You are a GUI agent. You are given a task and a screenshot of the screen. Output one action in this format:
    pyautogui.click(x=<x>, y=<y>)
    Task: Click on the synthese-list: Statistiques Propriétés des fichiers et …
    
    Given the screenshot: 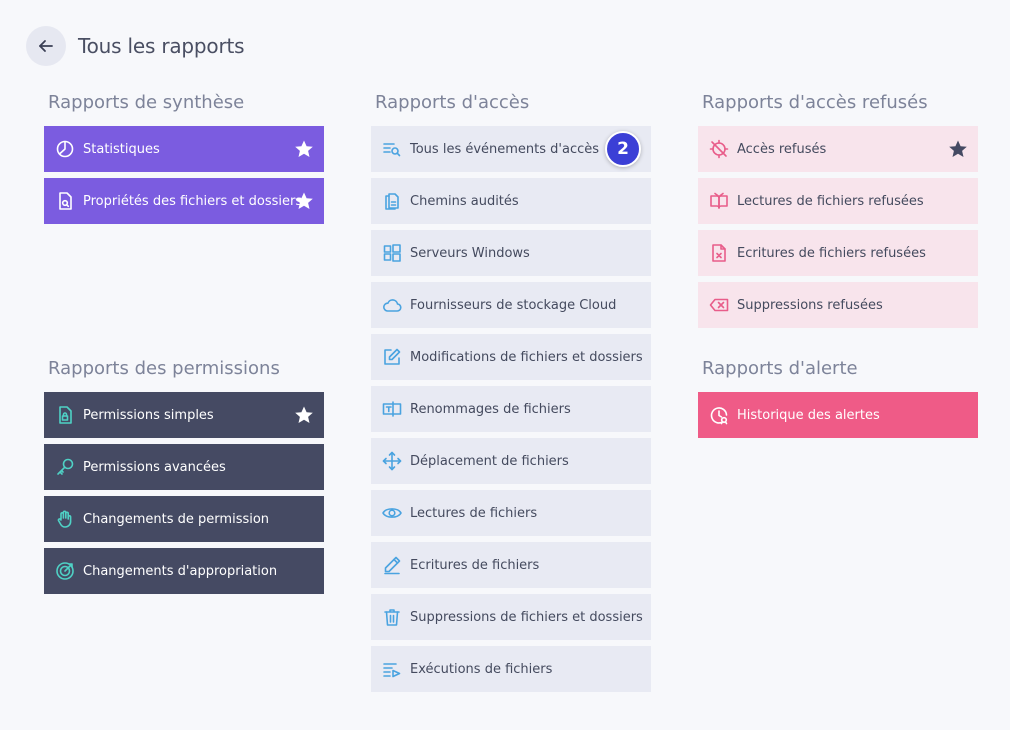 What is the action you would take?
    pyautogui.click(x=184, y=178)
    